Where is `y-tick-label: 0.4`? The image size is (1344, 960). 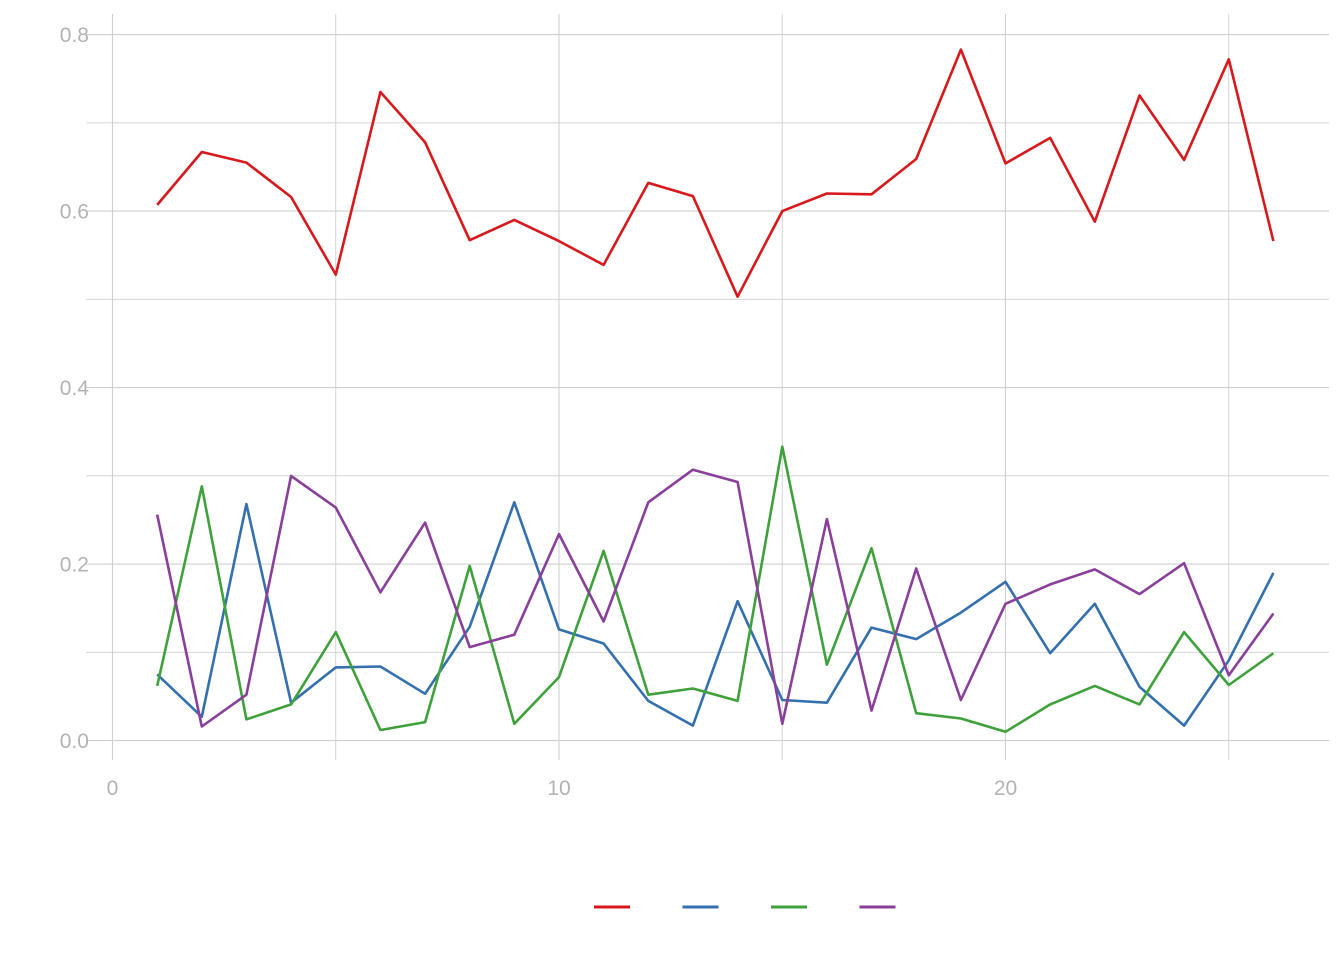
y-tick-label: 0.4 is located at coordinates (75, 388).